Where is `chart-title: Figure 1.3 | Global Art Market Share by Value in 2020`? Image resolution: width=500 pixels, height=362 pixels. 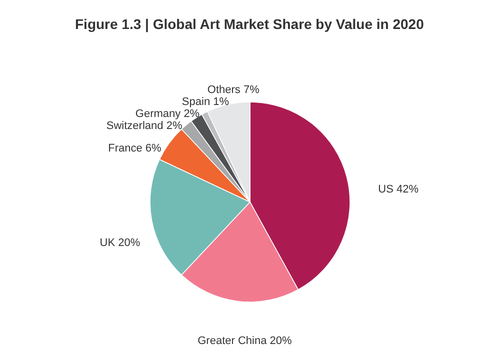 chart-title: Figure 1.3 | Global Art Market Share by Value in 2020 is located at coordinates (249, 24).